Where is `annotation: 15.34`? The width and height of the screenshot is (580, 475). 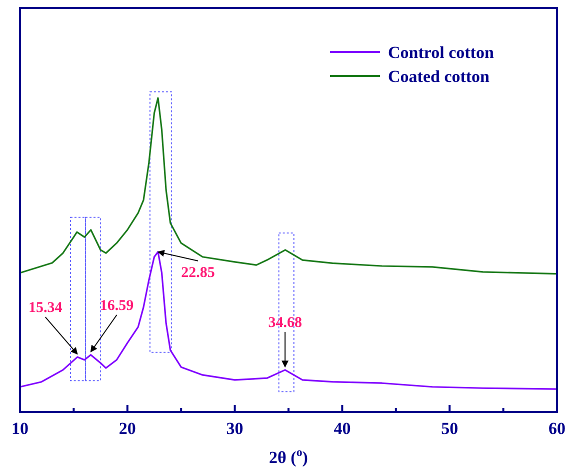
annotation: 15.34 is located at coordinates (45, 308).